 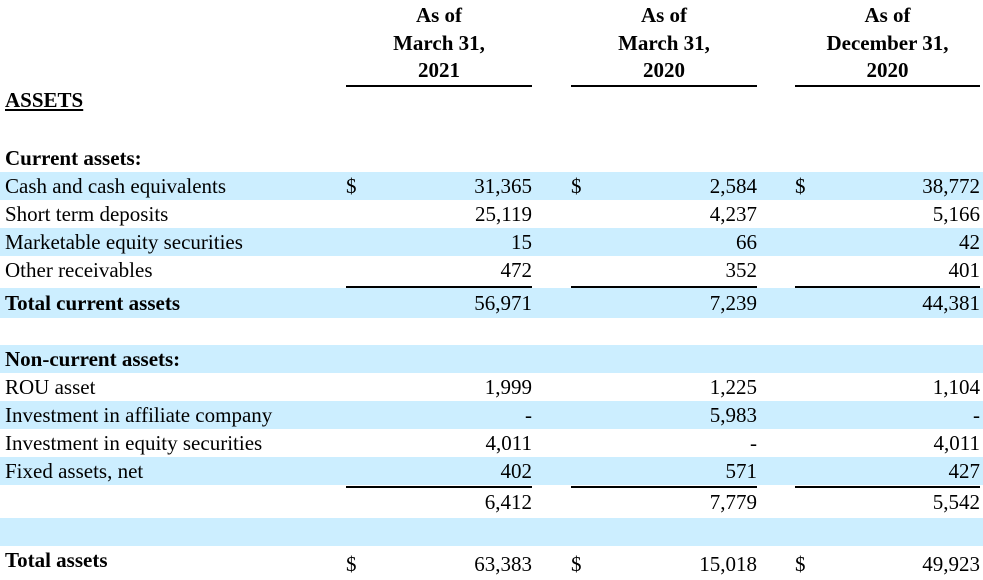 What do you see at coordinates (733, 415) in the screenshot?
I see `value: 5,983` at bounding box center [733, 415].